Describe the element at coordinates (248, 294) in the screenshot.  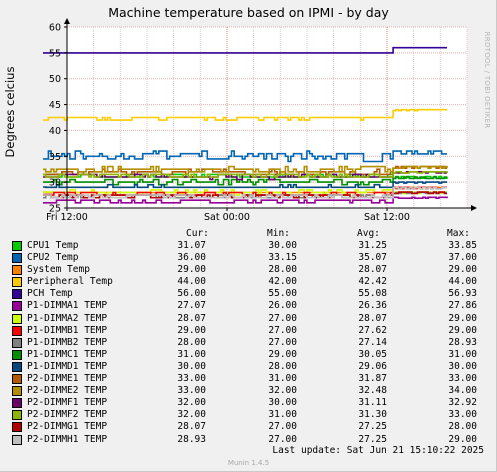
I see `legend-row: PCH Temp 56.00 55.00 55.08 56.93` at that location.